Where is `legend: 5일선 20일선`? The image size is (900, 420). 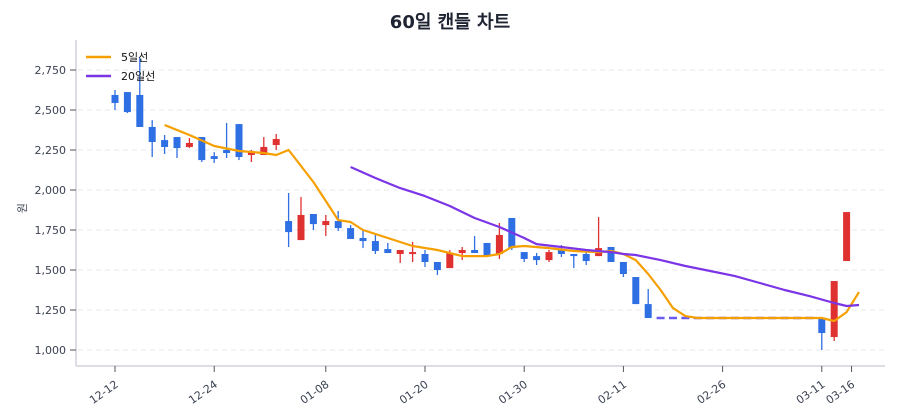
legend: 5일선 20일선 is located at coordinates (120, 66).